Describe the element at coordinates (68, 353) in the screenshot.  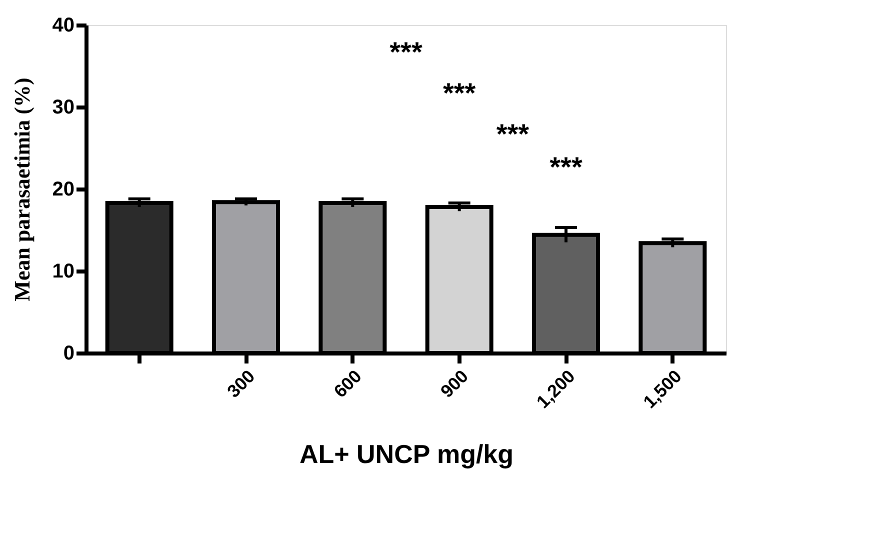
I see `y-tick-label: 0` at that location.